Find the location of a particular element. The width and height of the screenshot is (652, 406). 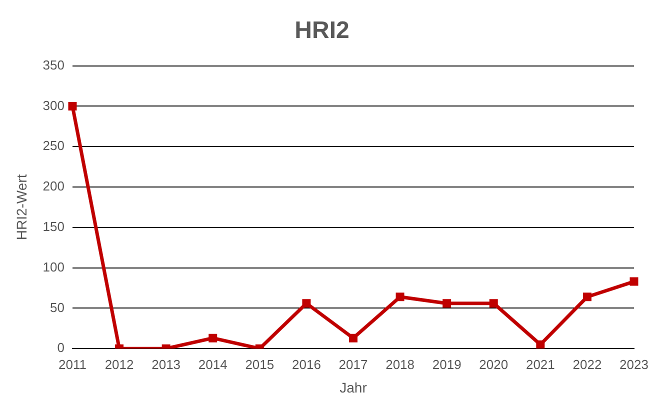

y-tick-label: 100 is located at coordinates (53, 266).